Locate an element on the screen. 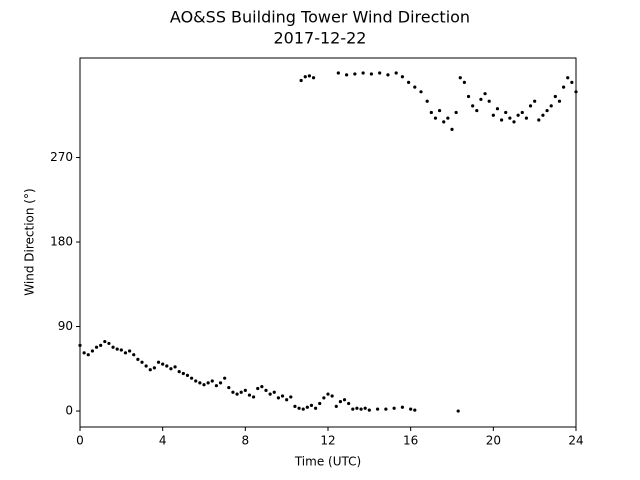  chart-subtitle: 2017-12-22 is located at coordinates (320, 38).